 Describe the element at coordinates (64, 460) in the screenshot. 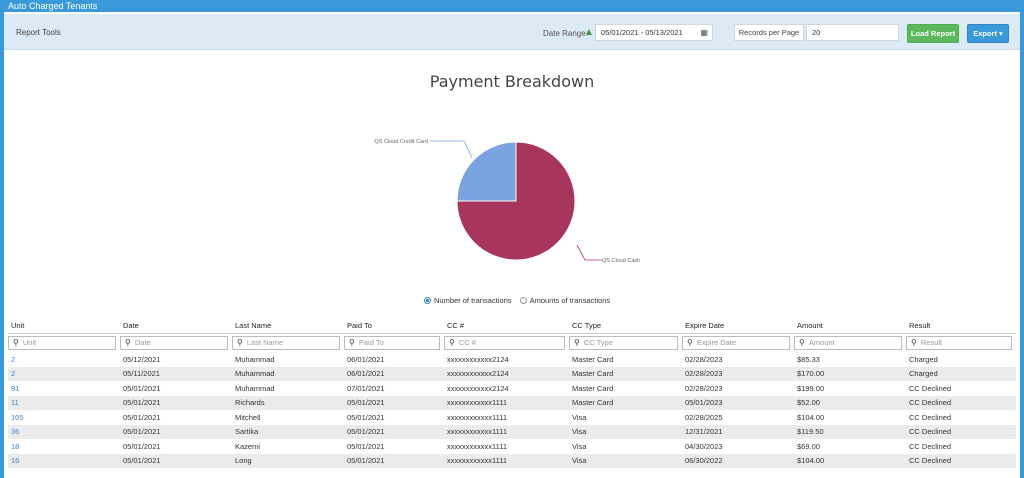

I see `table-cell: 16` at that location.